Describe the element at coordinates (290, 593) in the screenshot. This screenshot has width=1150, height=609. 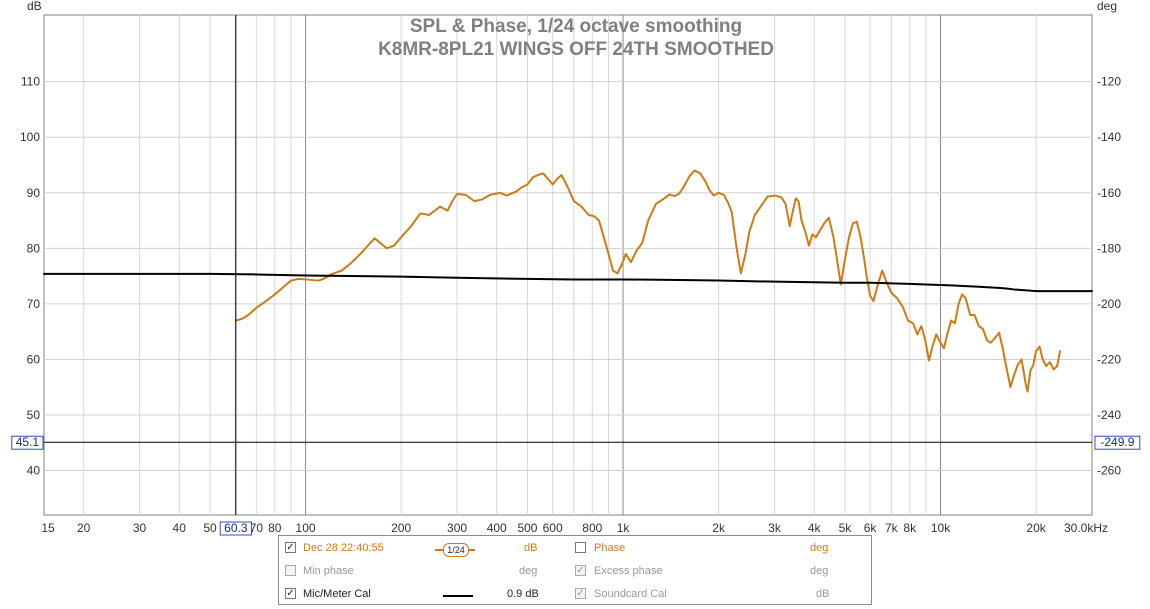
I see `mic-cal-checkbox: ✓` at that location.